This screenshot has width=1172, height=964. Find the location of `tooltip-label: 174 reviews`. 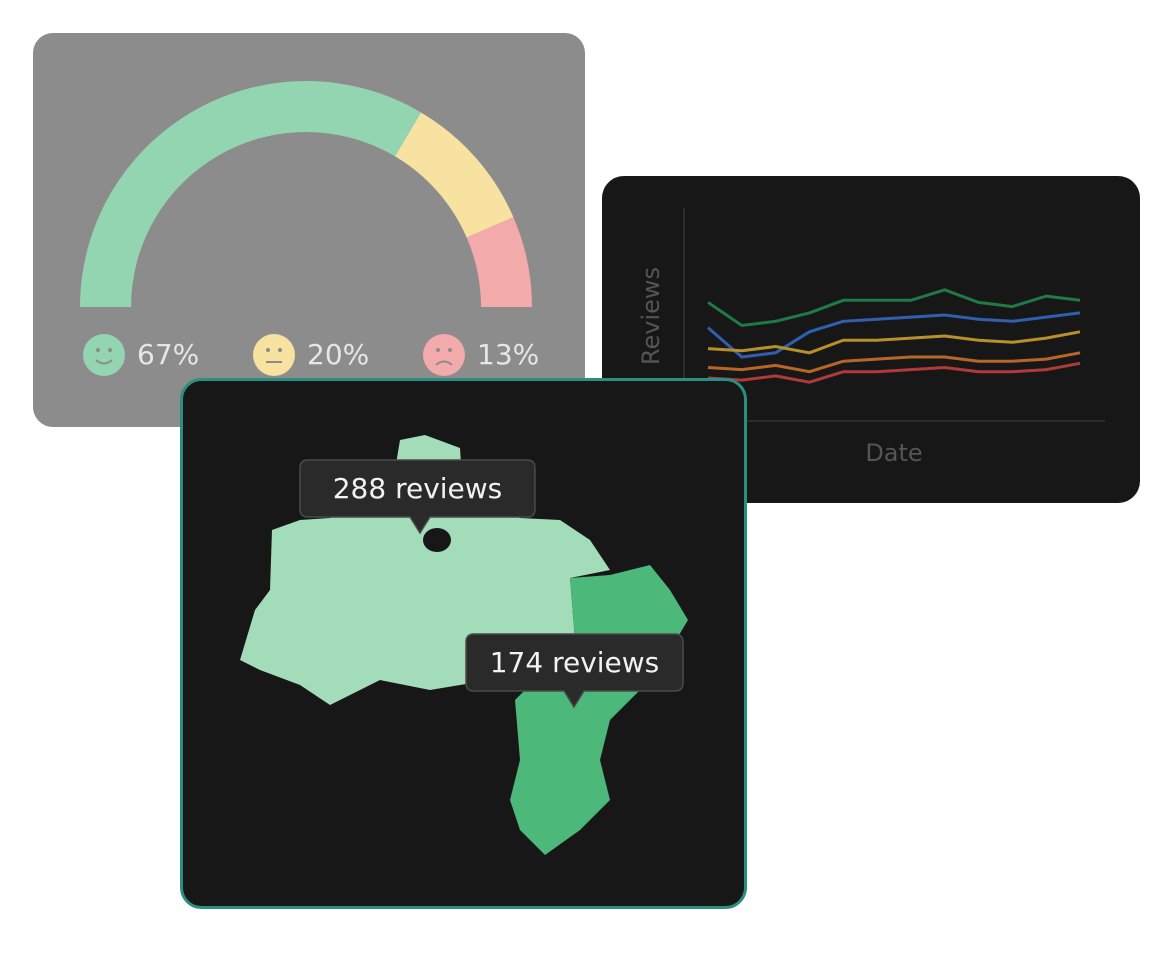

tooltip-label: 174 reviews is located at coordinates (575, 662).